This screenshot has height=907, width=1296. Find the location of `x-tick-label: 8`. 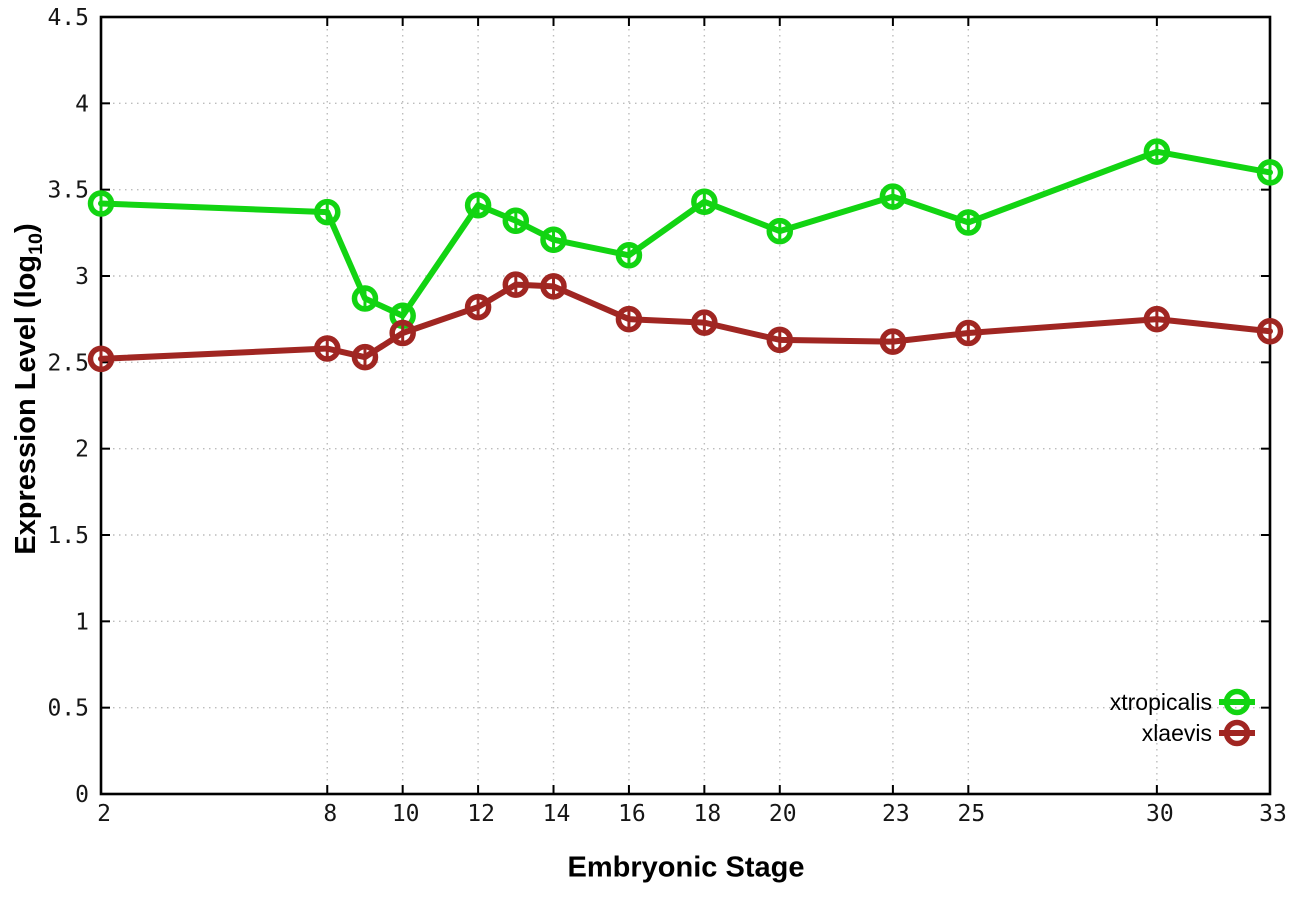

x-tick-label: 8 is located at coordinates (330, 814).